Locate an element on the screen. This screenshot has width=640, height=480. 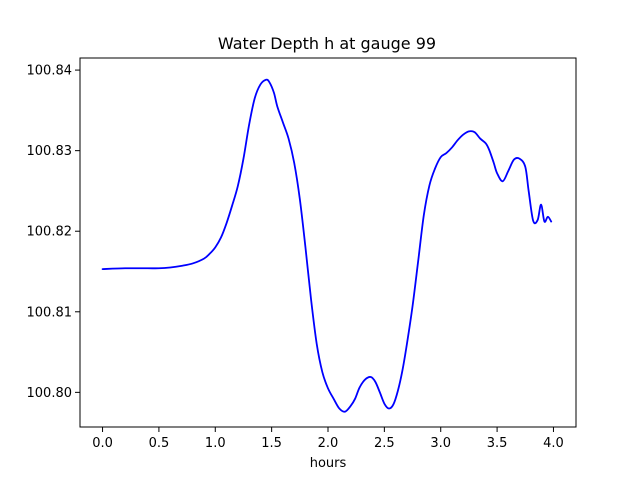
y-axis: 100.80 100.81 100.82 100.83 100.84 is located at coordinates (53, 232).